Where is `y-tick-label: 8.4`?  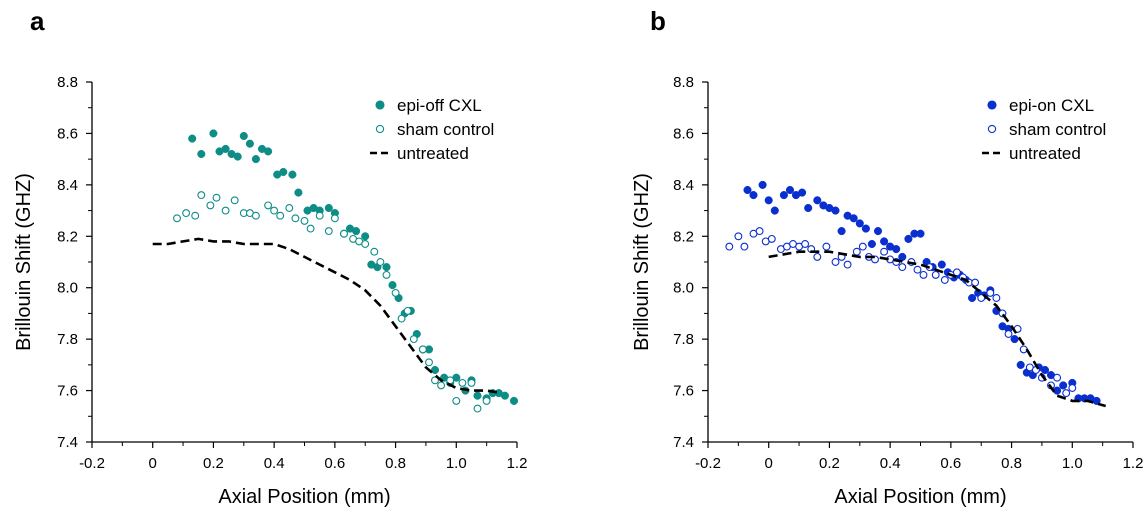
y-tick-label: 8.4 is located at coordinates (67, 185).